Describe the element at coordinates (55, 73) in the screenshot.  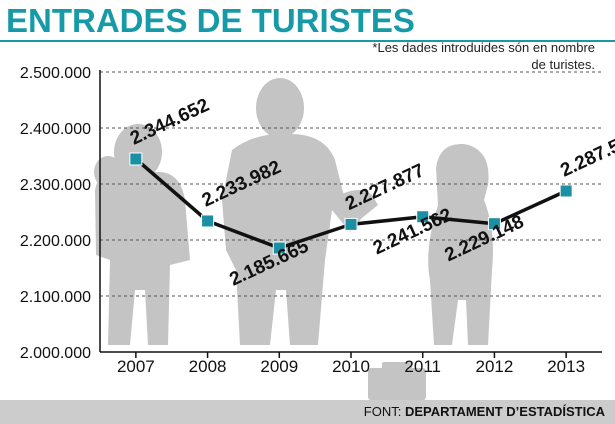
I see `y-tick-label: 2.500.000` at that location.